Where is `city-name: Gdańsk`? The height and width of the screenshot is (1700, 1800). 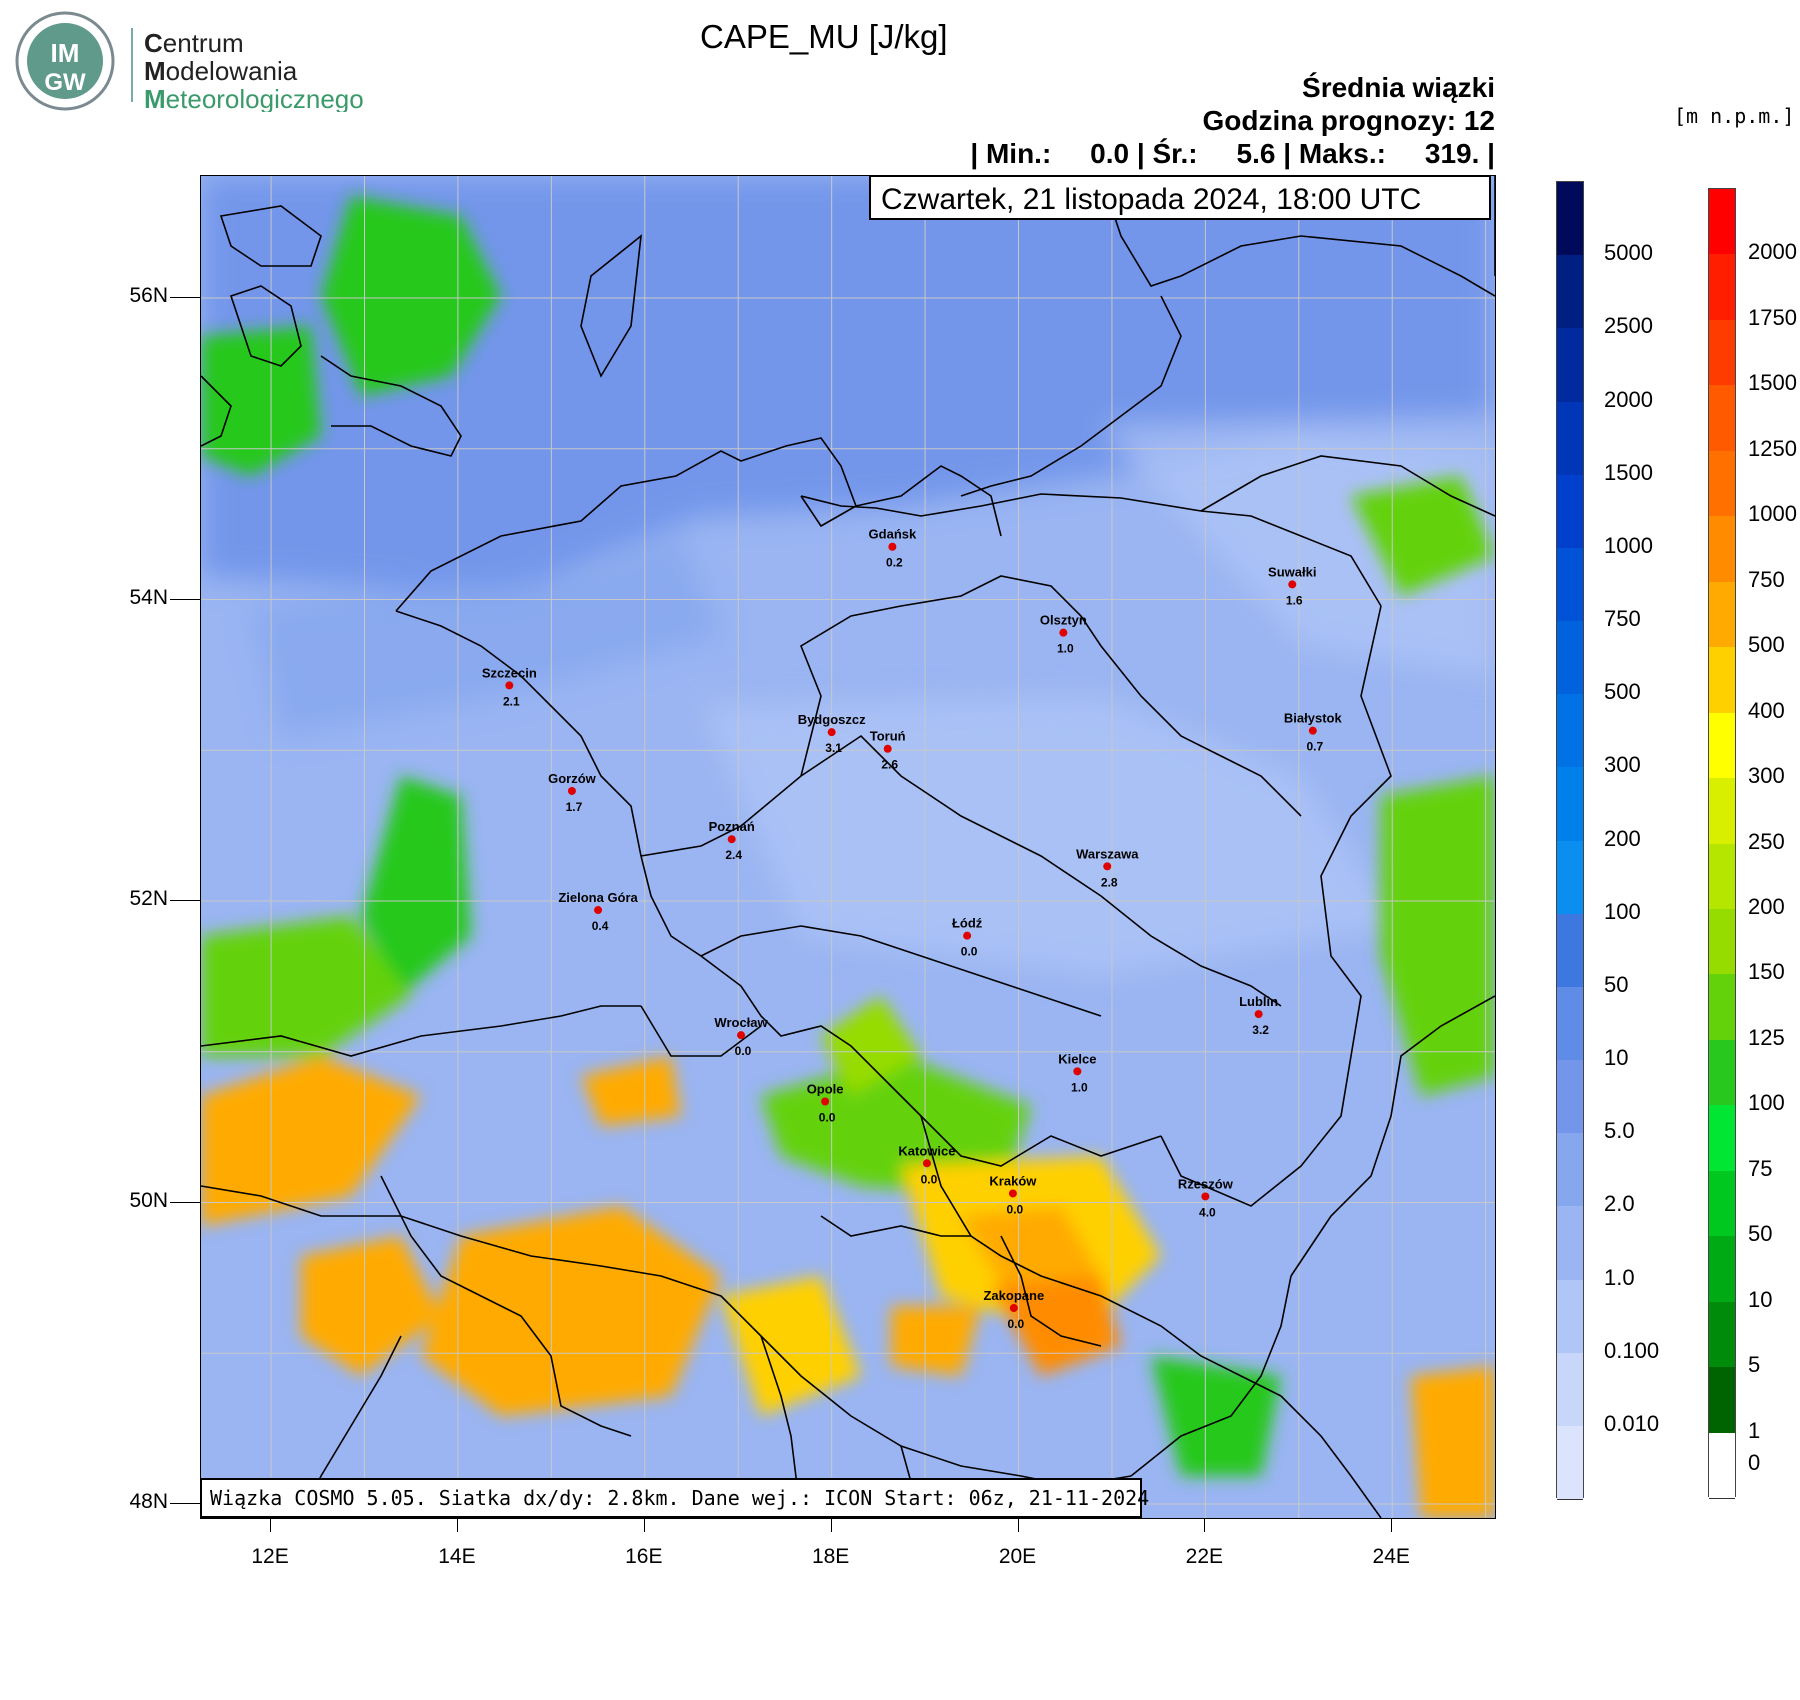 city-name: Gdańsk is located at coordinates (893, 534).